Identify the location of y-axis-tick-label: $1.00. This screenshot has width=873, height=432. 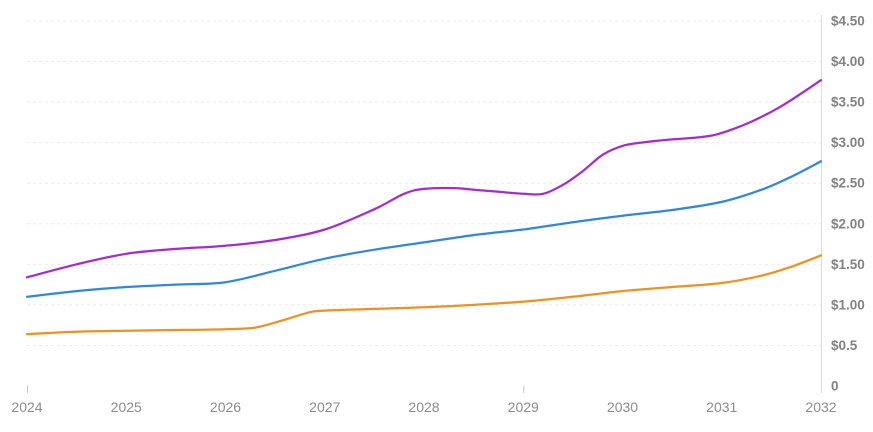
(848, 304).